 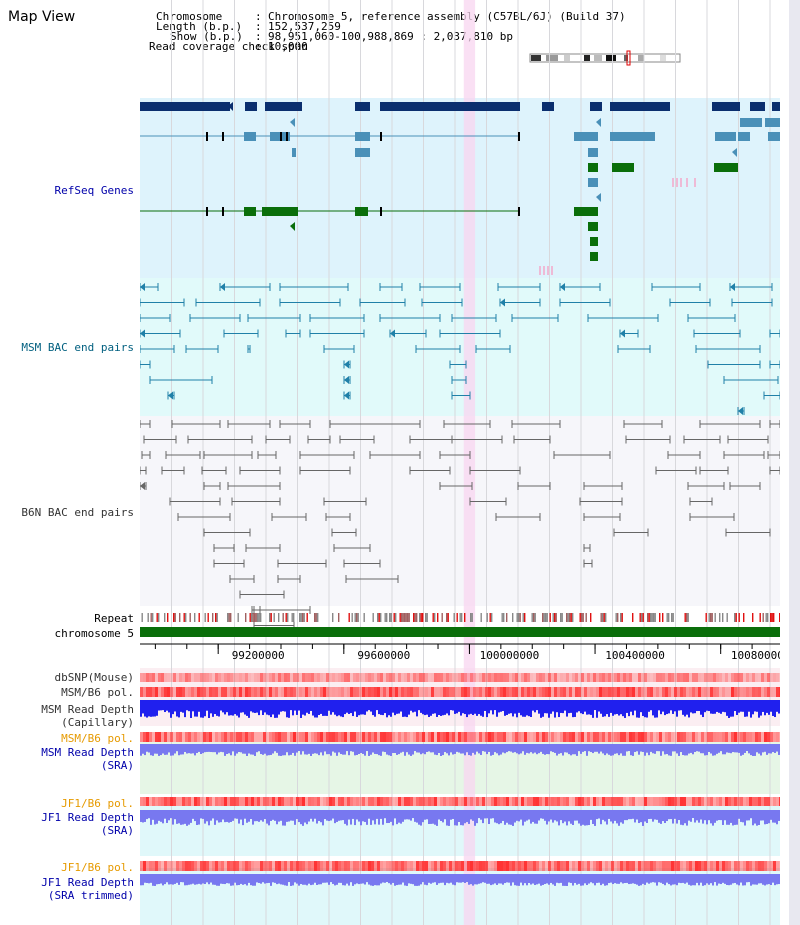 What do you see at coordinates (230, 106) in the screenshot?
I see `gene-strand-arrow` at bounding box center [230, 106].